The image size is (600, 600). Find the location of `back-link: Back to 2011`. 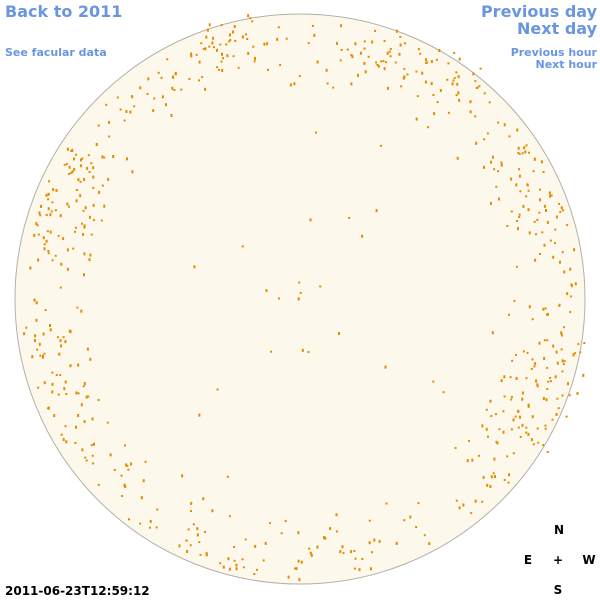

back-link: Back to 2011 is located at coordinates (63, 11).